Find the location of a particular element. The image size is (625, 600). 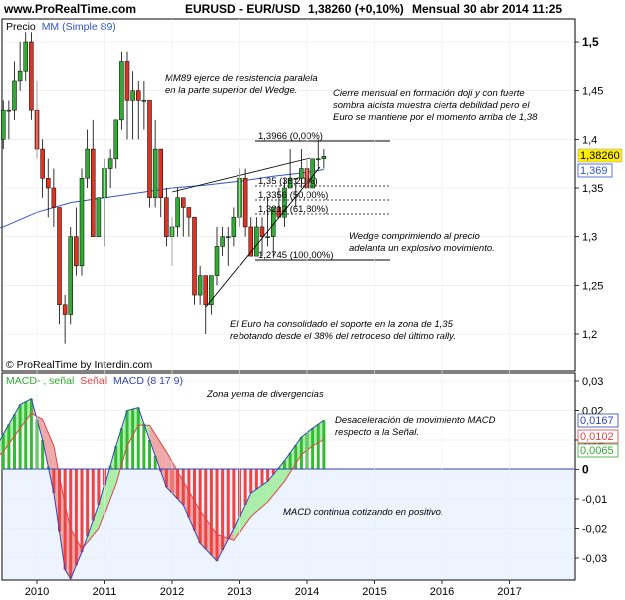

last-hist-label: 0,0065 is located at coordinates (597, 451).